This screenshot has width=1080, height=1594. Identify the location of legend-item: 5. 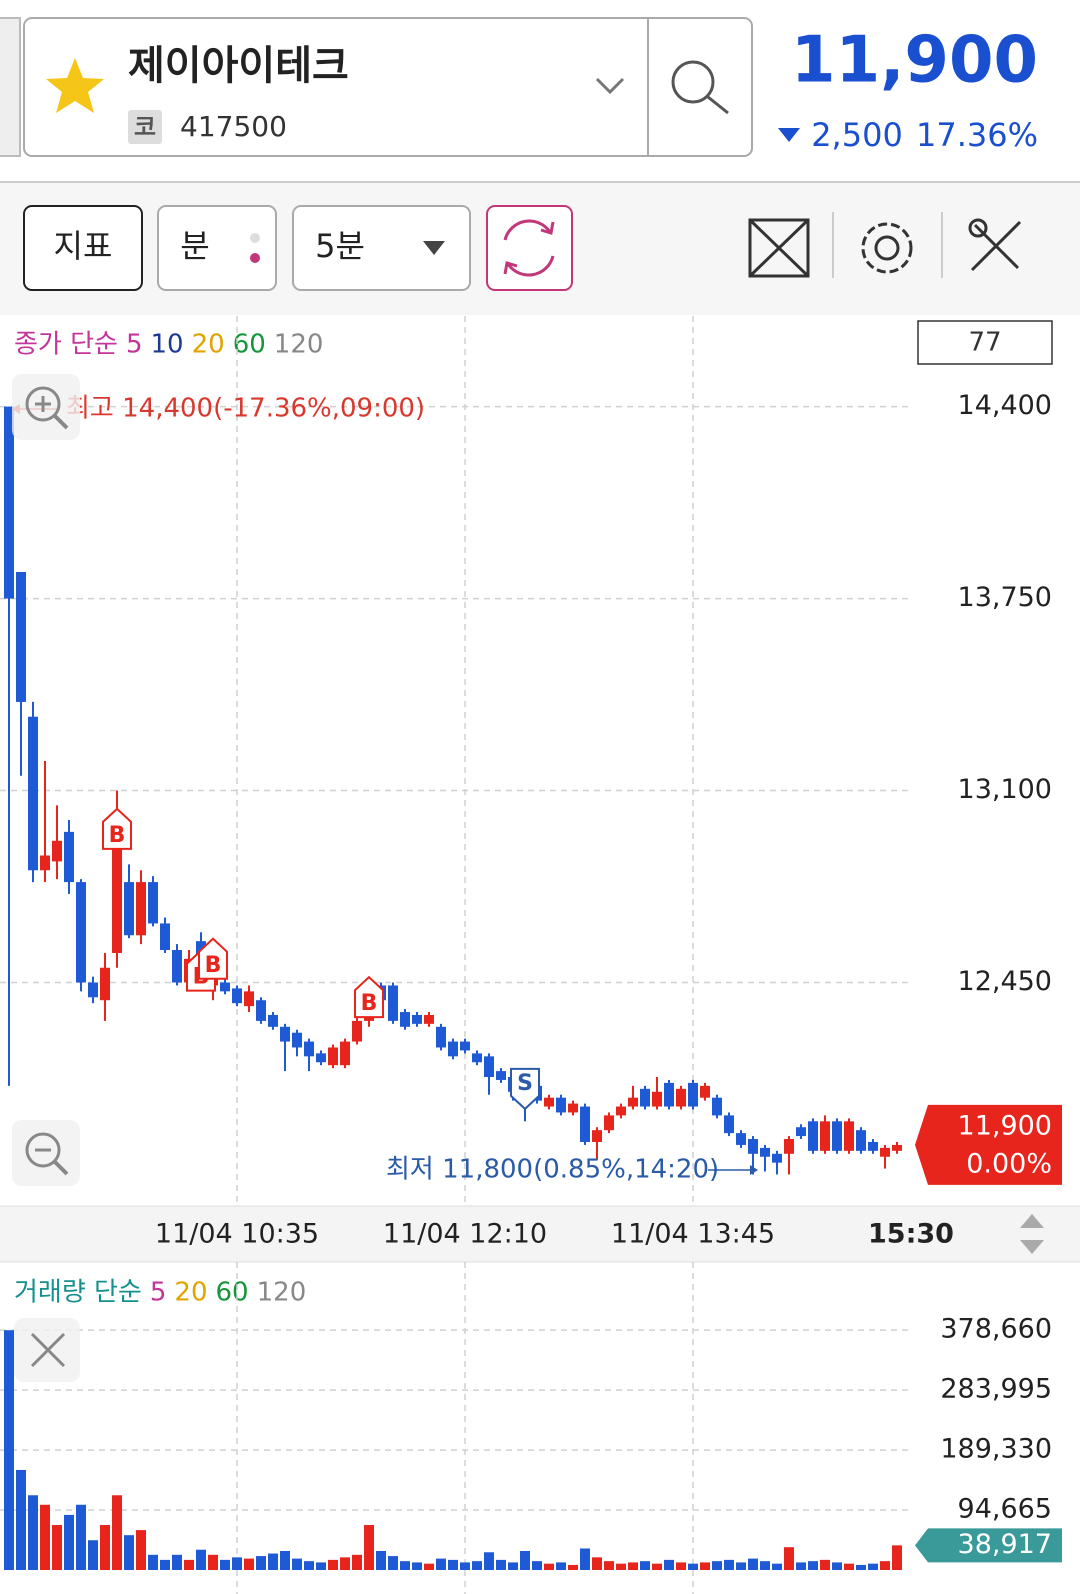
(134, 345).